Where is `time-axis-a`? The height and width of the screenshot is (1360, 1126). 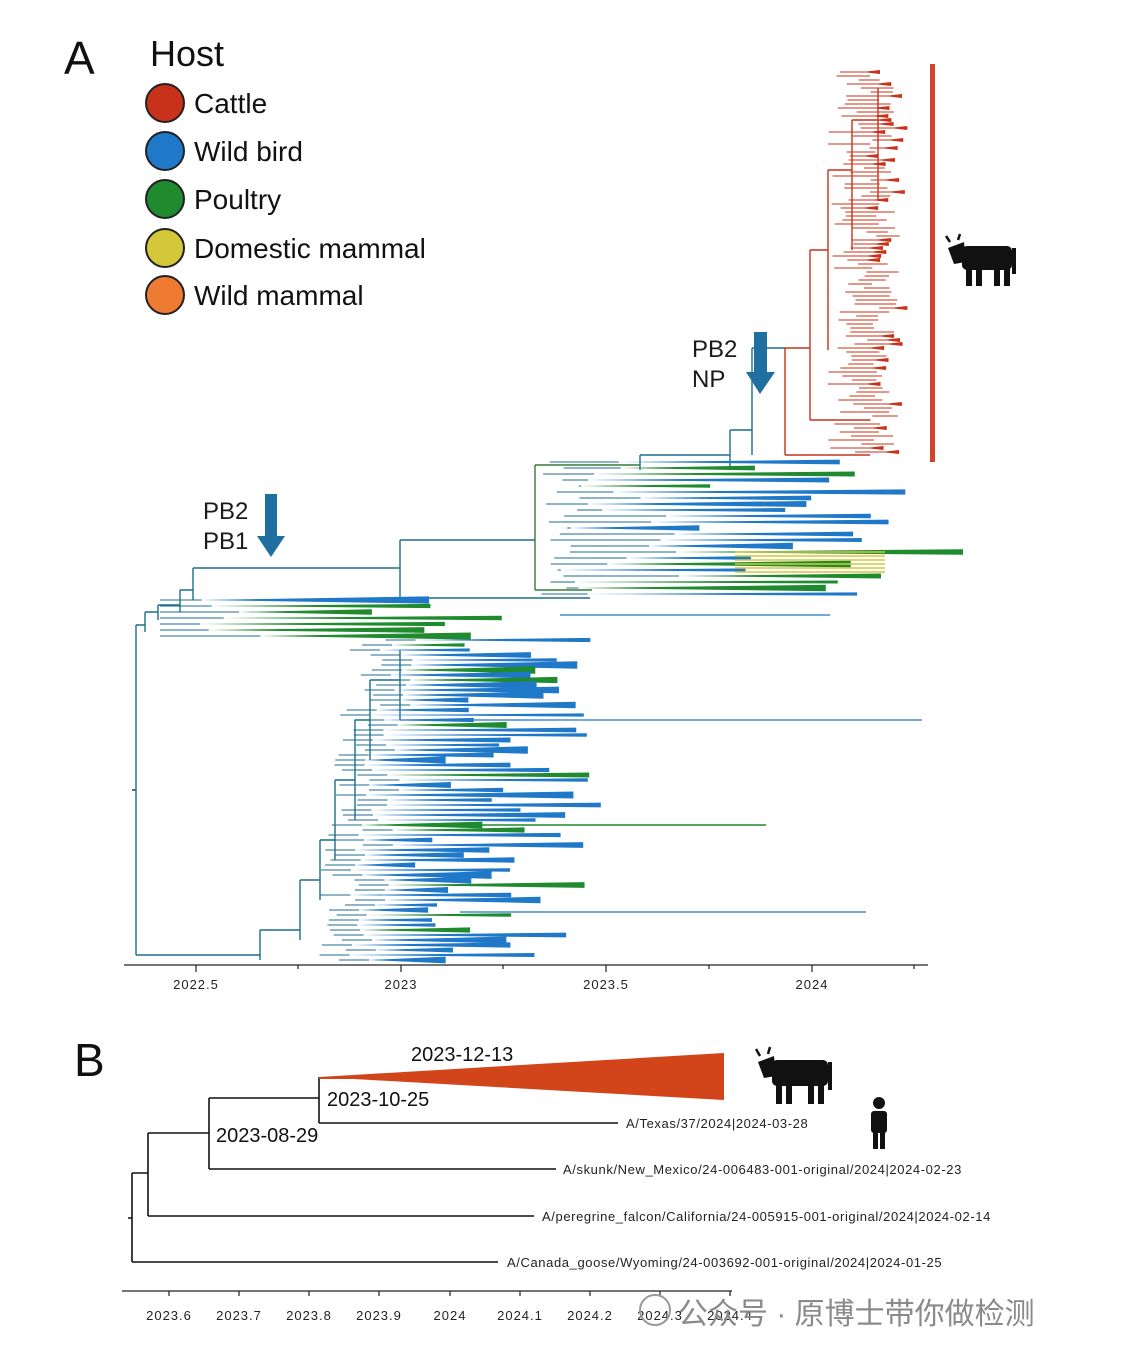 time-axis-a is located at coordinates (526, 968).